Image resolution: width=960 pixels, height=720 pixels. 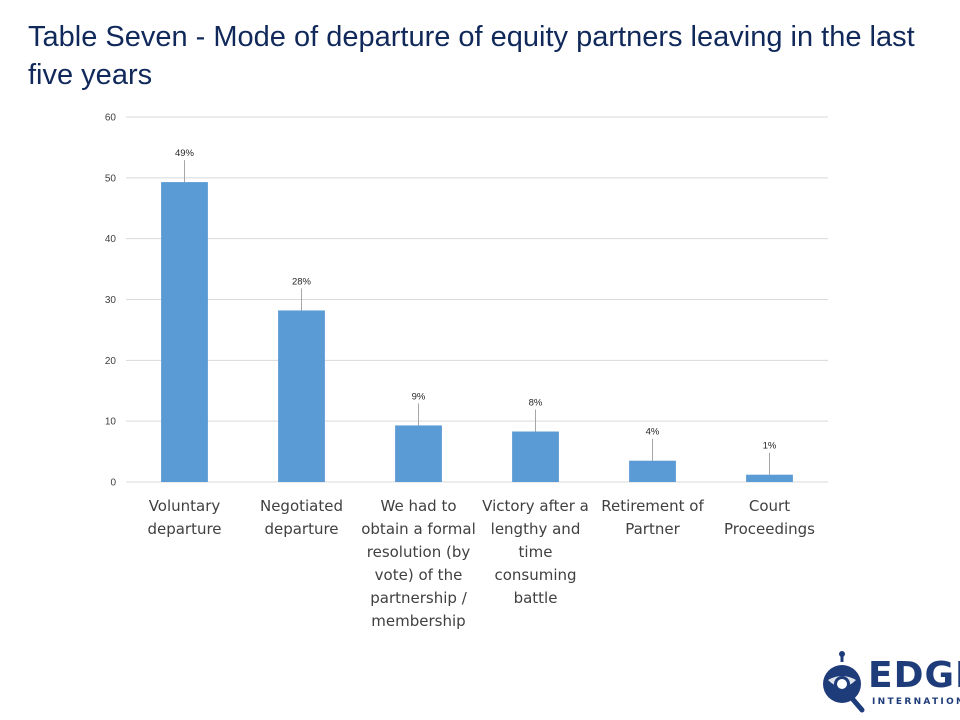 I want to click on x-tick-label: Court Proceedings, so click(x=769, y=517).